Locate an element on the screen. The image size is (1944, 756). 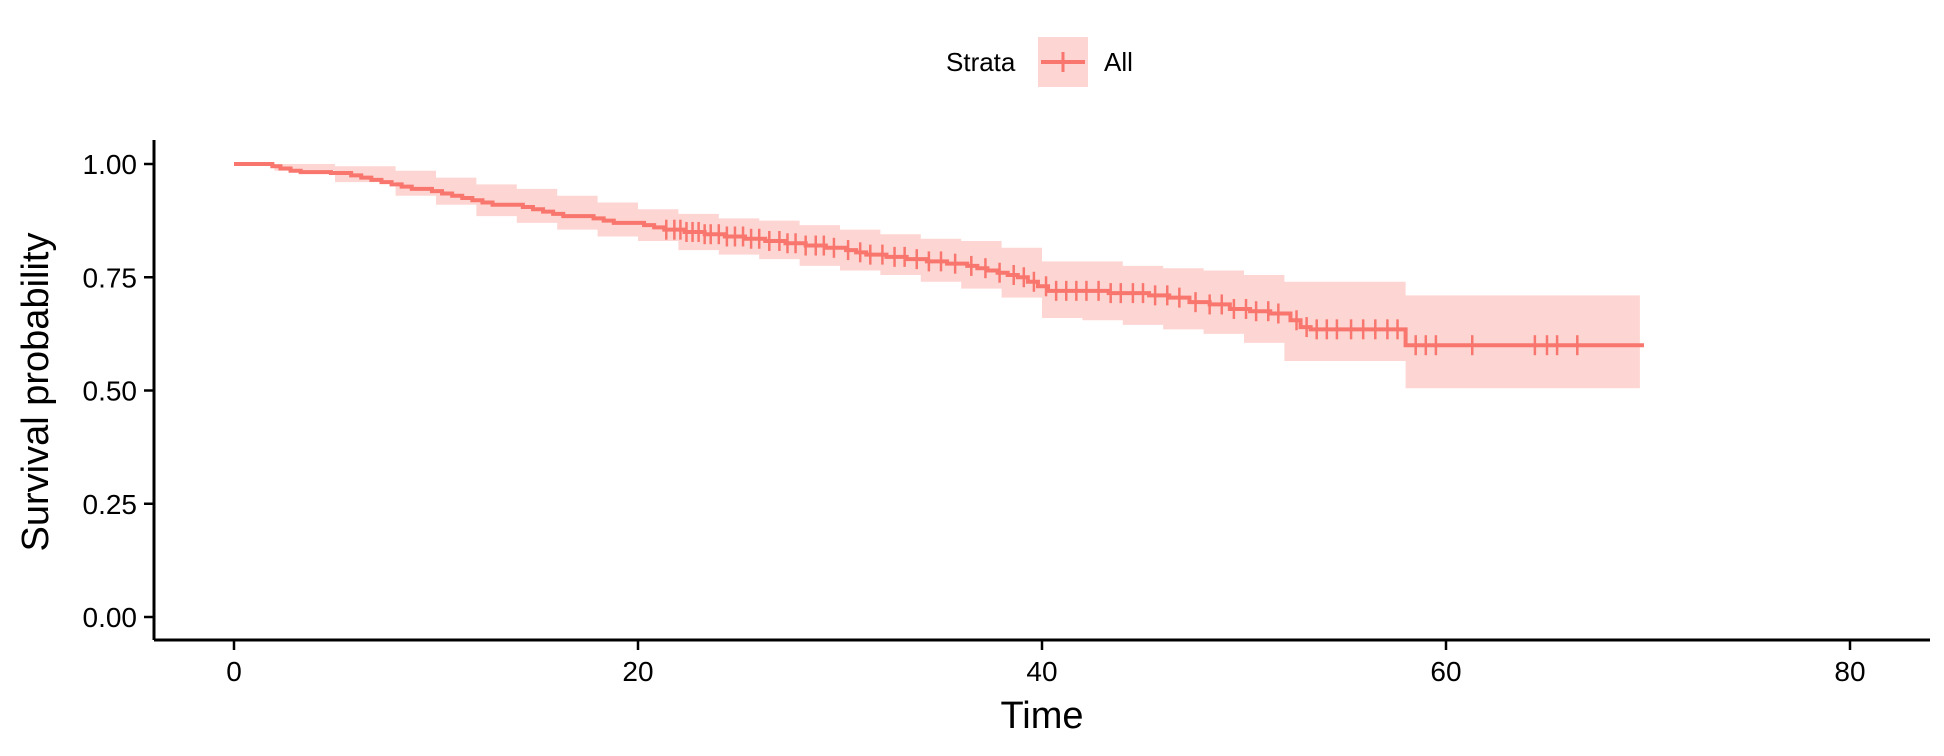
x-tick-label: 80 is located at coordinates (1849, 671).